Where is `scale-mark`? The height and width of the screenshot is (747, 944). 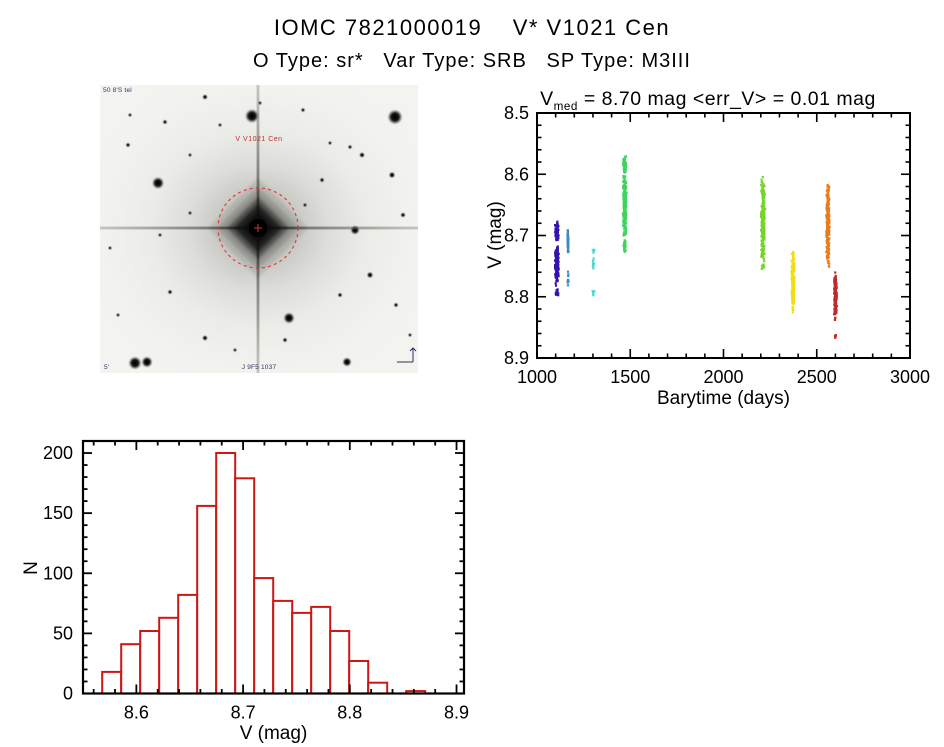 scale-mark is located at coordinates (407, 355).